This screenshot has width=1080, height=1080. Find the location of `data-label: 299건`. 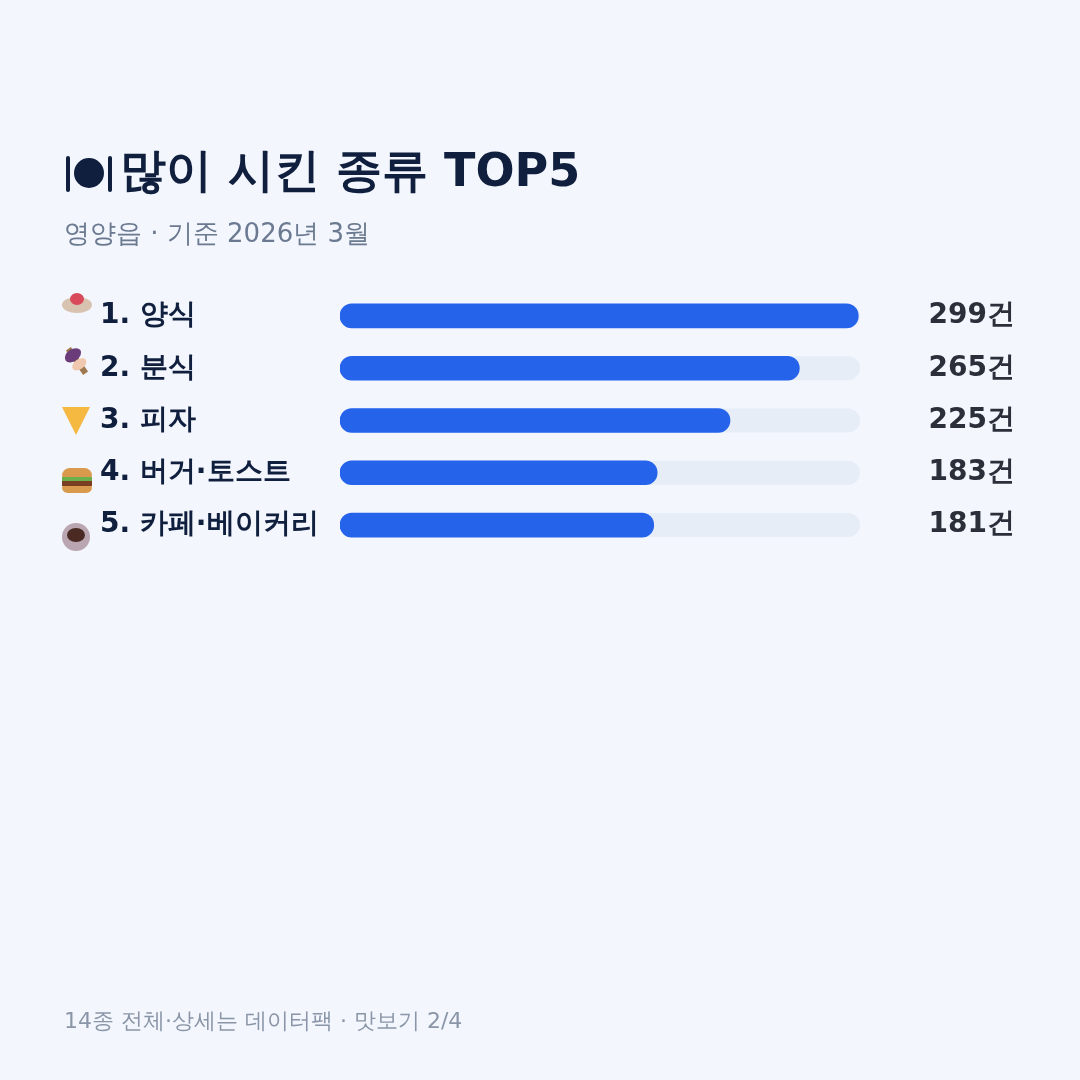

data-label: 299건 is located at coordinates (971, 314).